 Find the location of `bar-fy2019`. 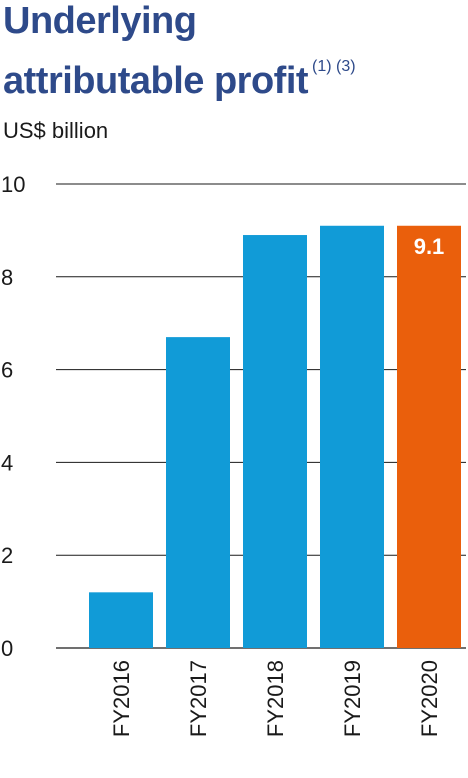

bar-fy2019 is located at coordinates (352, 436).